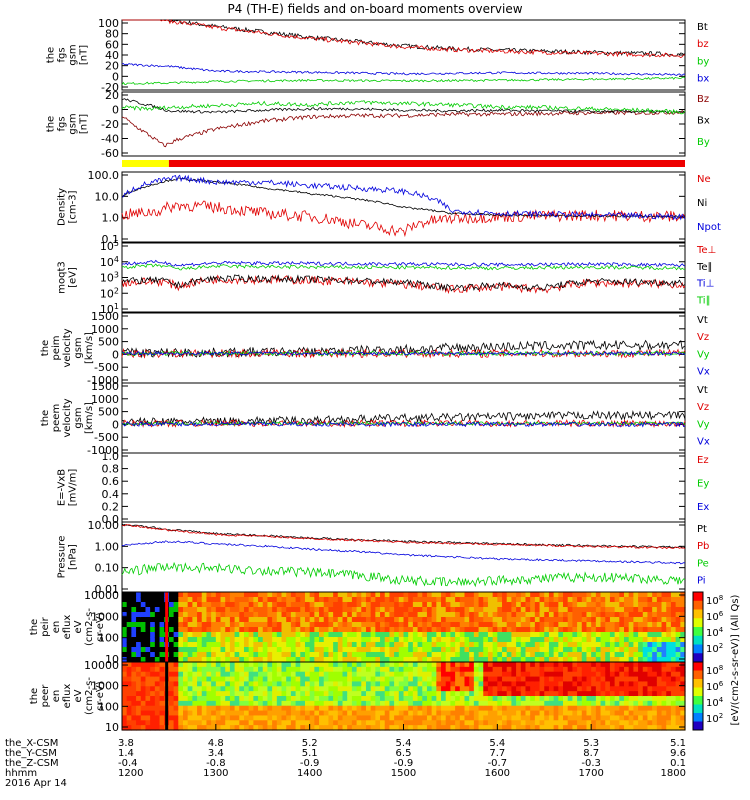  I want to click on legend-temp-Te∥: Te∥, so click(704, 267).